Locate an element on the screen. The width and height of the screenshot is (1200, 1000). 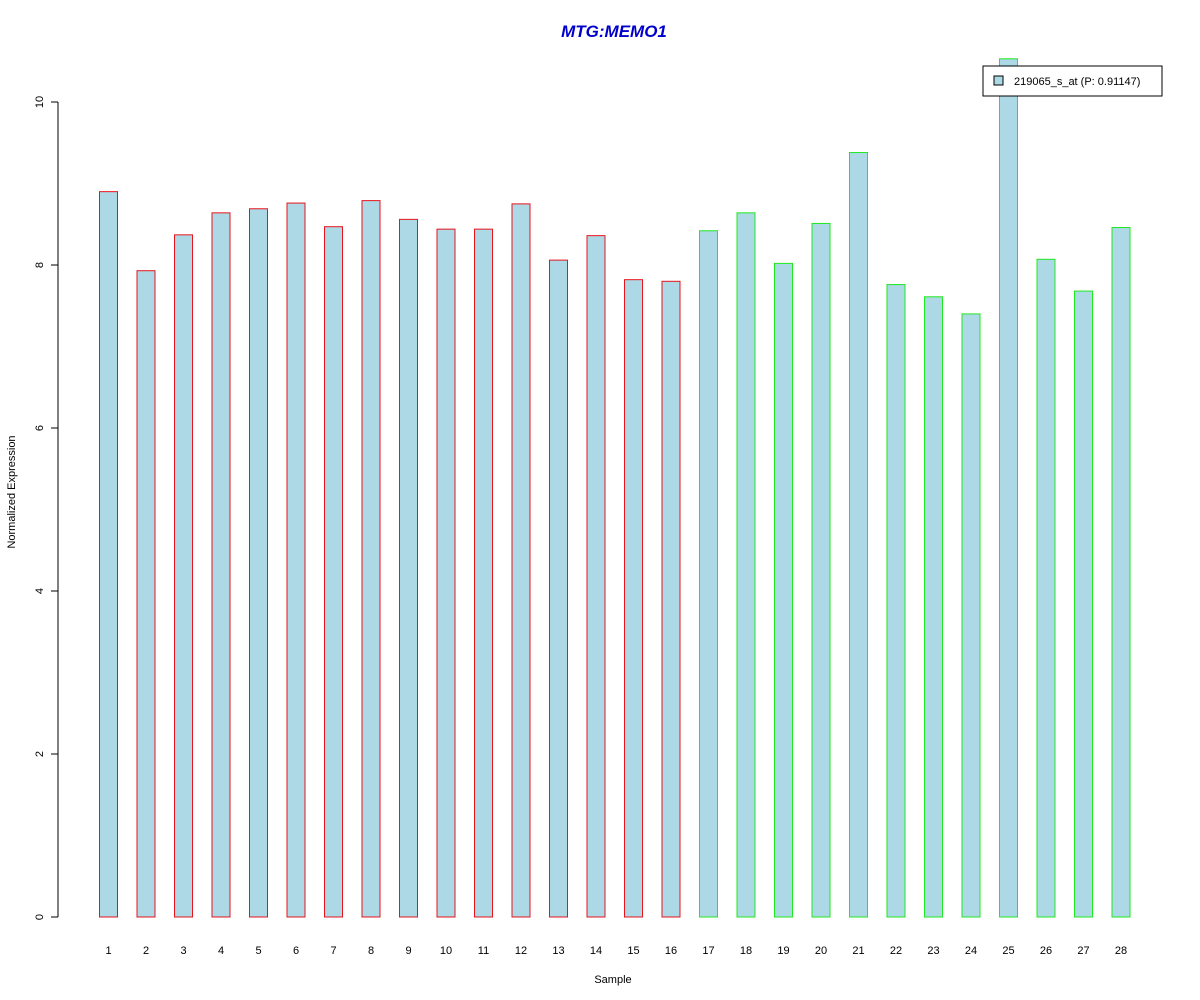
x-axis-tick-label: 10 is located at coordinates (446, 951).